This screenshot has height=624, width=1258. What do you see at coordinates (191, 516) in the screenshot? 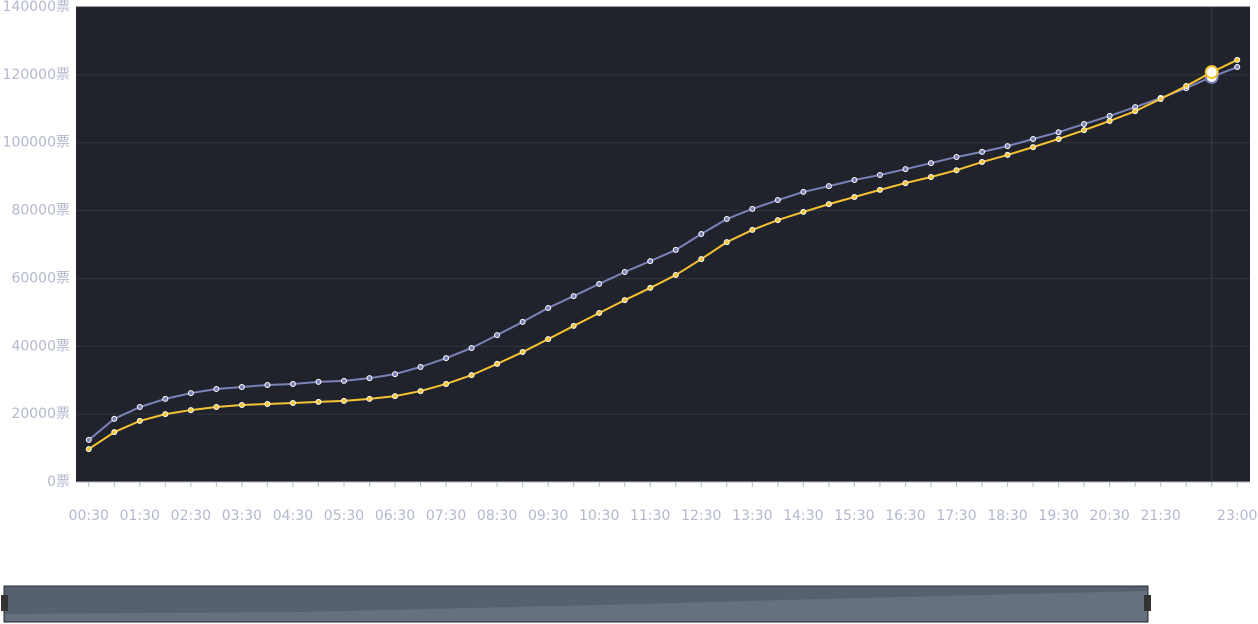
I see `x-tick-label: 02:30` at bounding box center [191, 516].